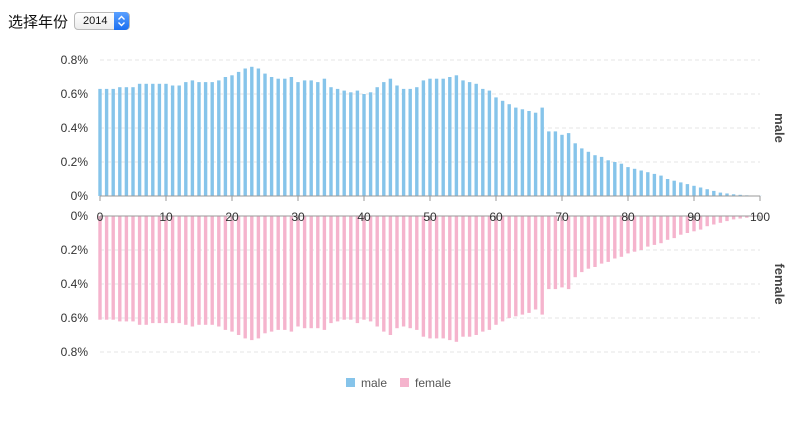 The height and width of the screenshot is (428, 800). Describe the element at coordinates (350, 382) in the screenshot. I see `legend-swatch-male` at that location.